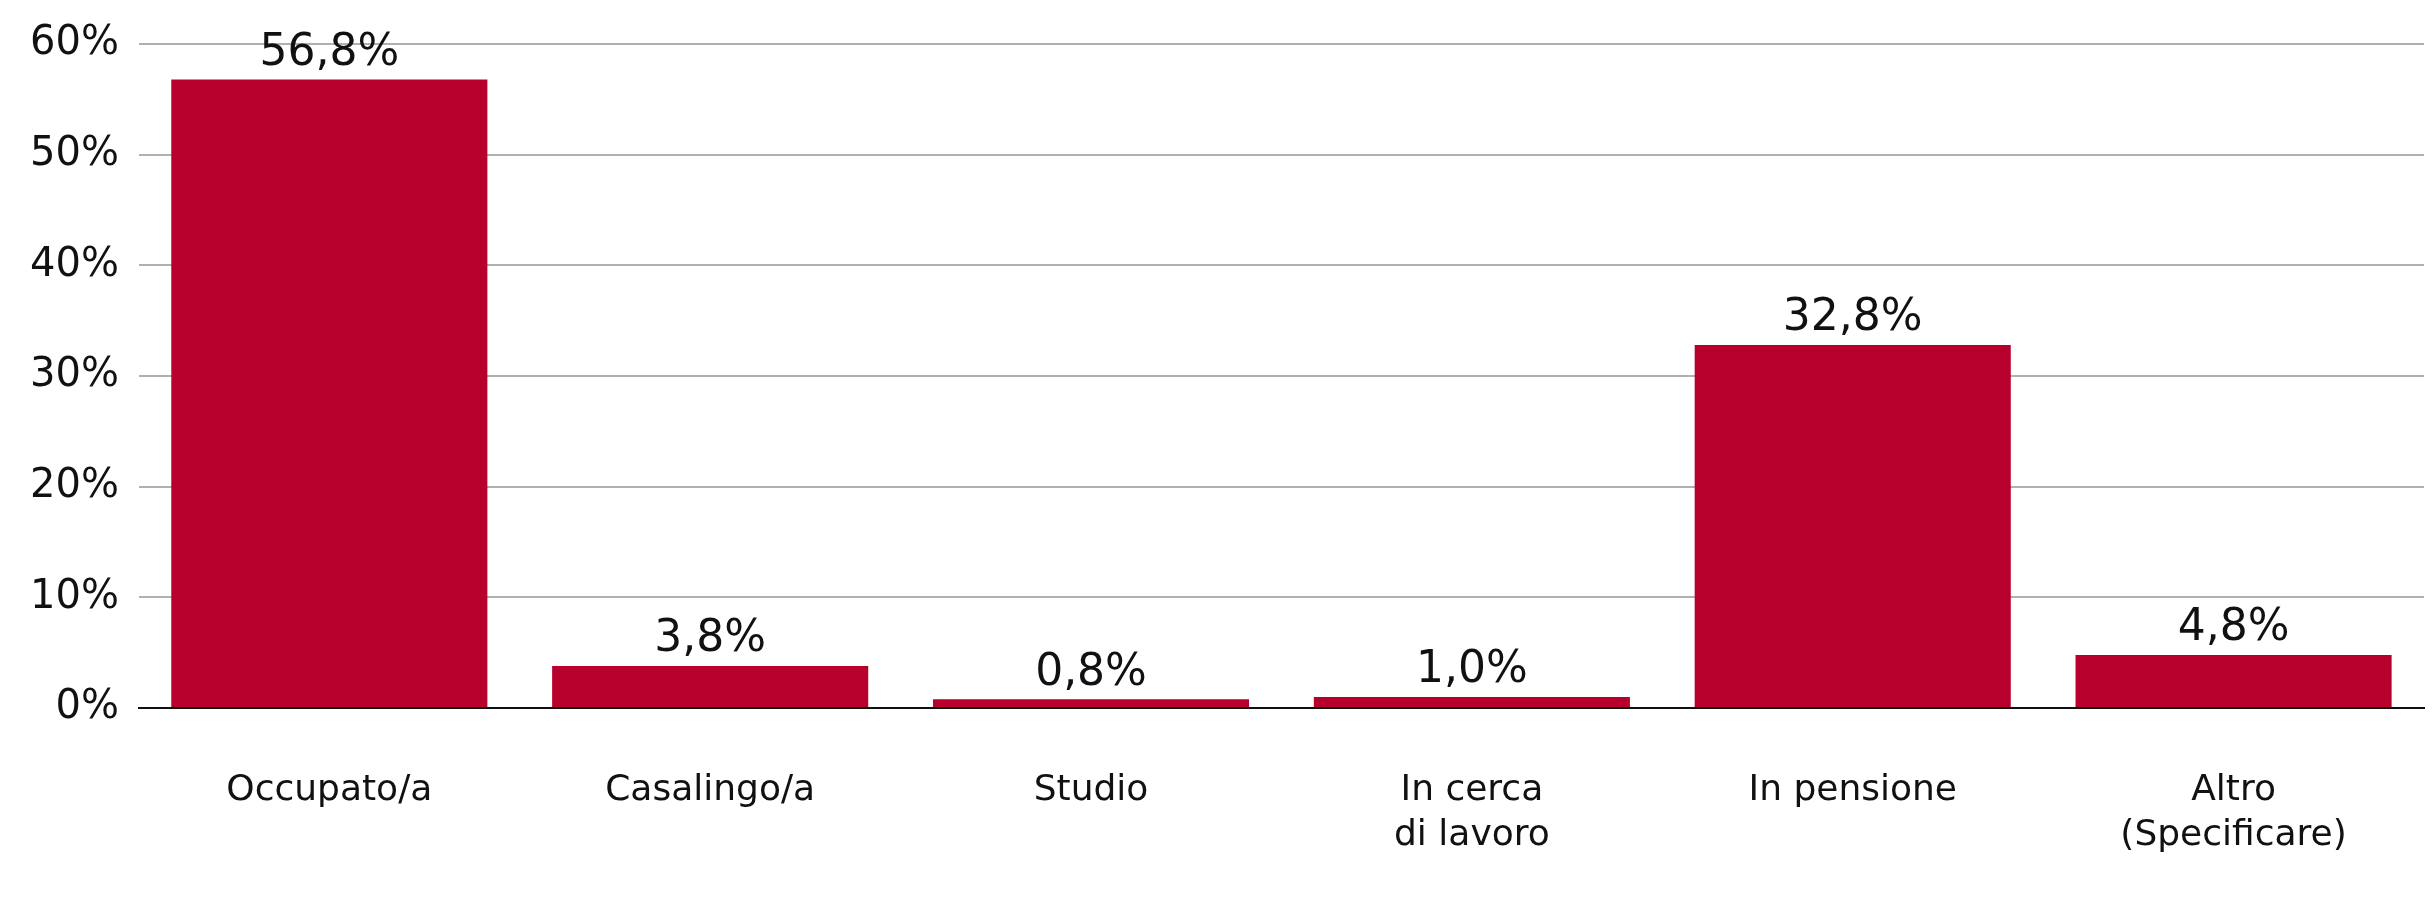  I want to click on y-tick-label: 50%, so click(74, 151).